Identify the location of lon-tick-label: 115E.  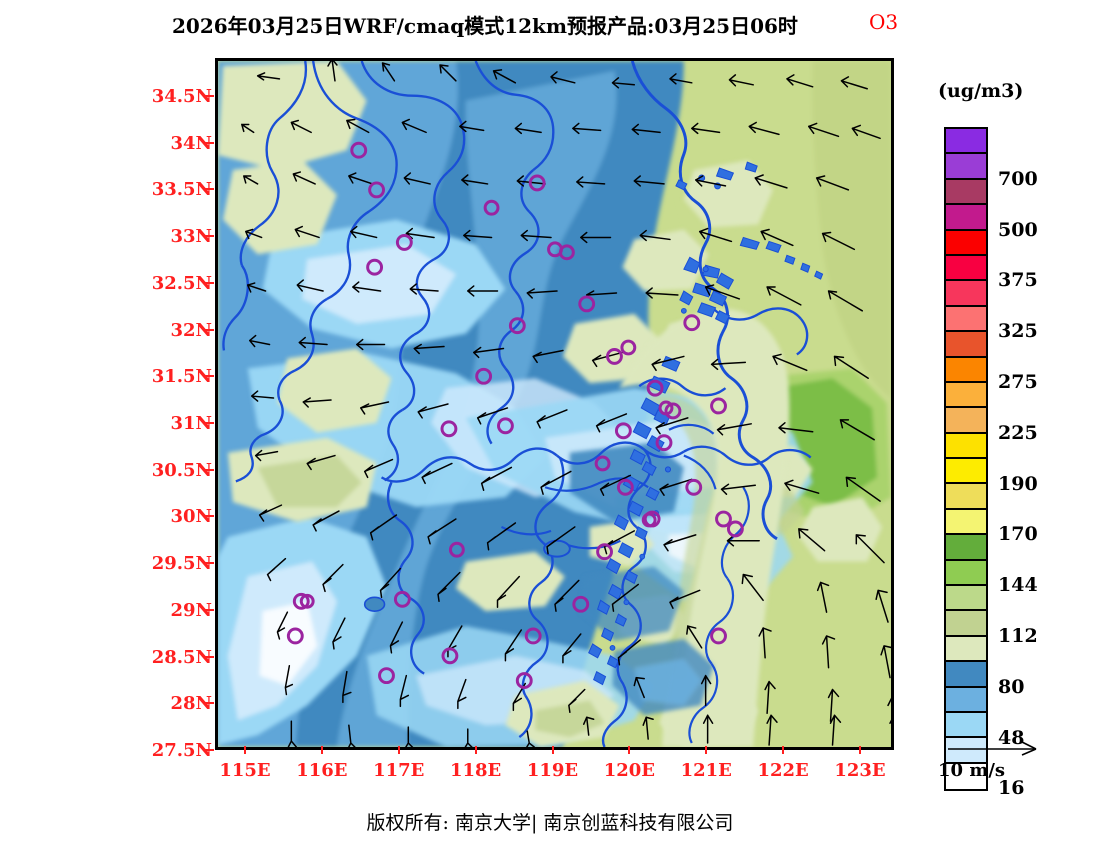
(245, 770).